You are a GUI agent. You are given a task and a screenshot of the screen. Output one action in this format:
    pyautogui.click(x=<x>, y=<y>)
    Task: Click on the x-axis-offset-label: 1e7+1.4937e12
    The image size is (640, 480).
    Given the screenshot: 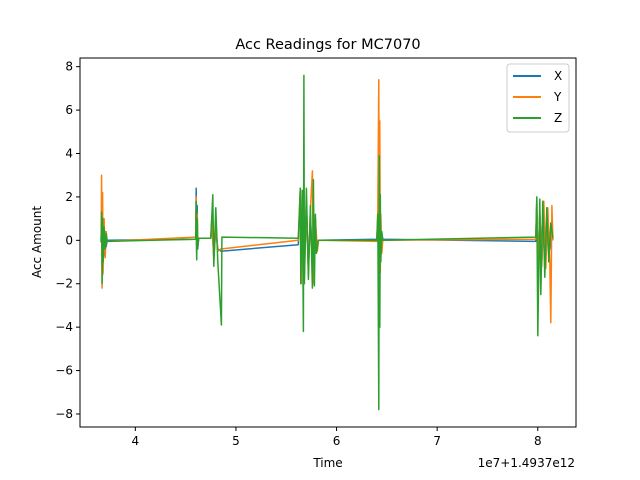 What is the action you would take?
    pyautogui.click(x=526, y=463)
    